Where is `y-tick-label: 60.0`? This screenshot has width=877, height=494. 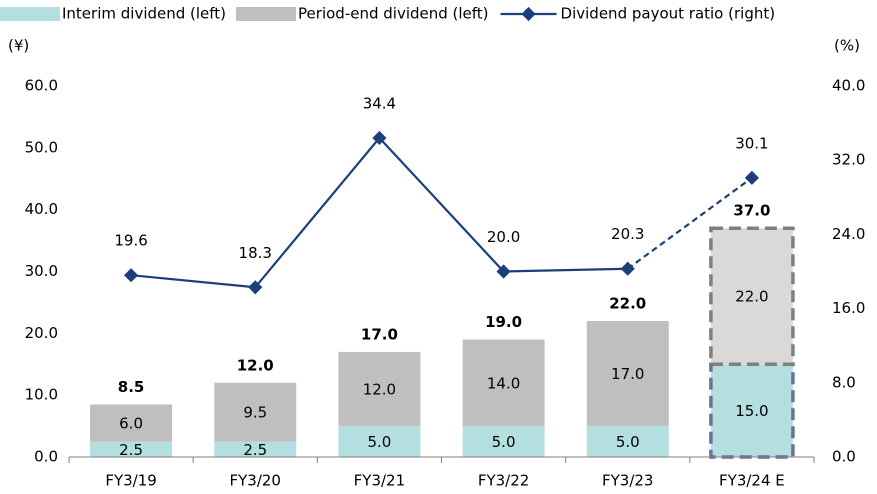 y-tick-label: 60.0 is located at coordinates (41, 86).